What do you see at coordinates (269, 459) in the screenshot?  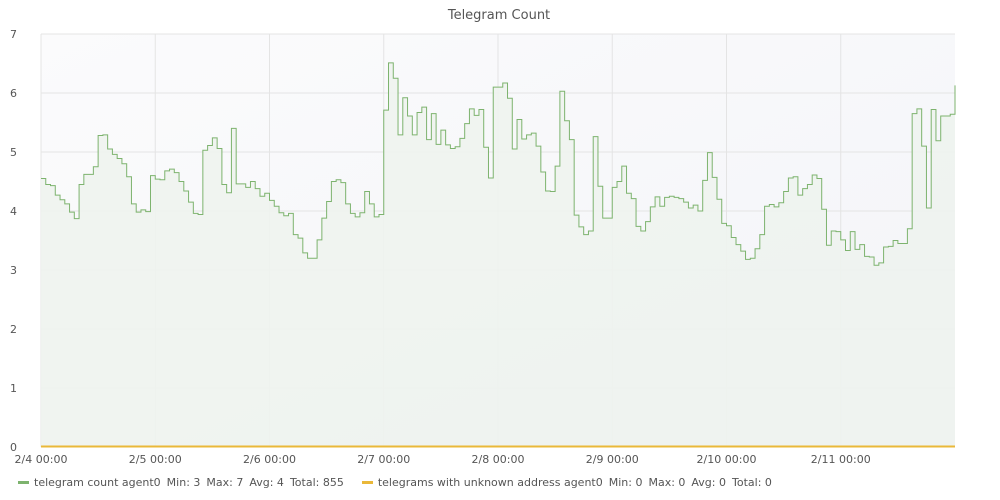 I see `x-tick-label: 2/6 00:00` at bounding box center [269, 459].